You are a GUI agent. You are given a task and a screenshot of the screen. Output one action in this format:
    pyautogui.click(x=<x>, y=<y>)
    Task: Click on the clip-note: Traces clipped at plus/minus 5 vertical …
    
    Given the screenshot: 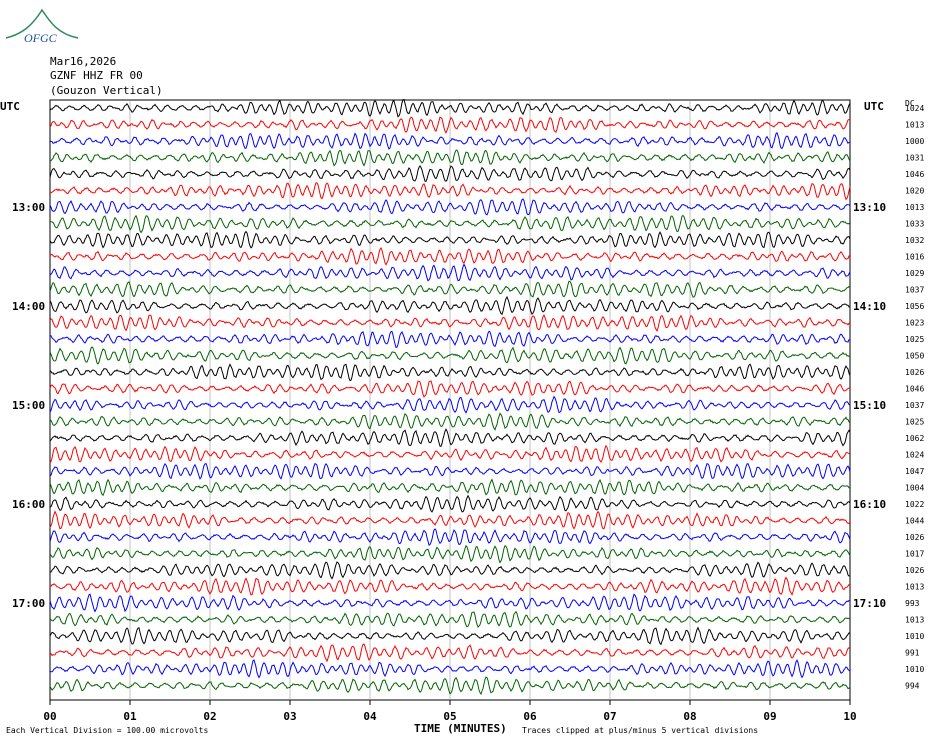 What is the action you would take?
    pyautogui.click(x=640, y=730)
    